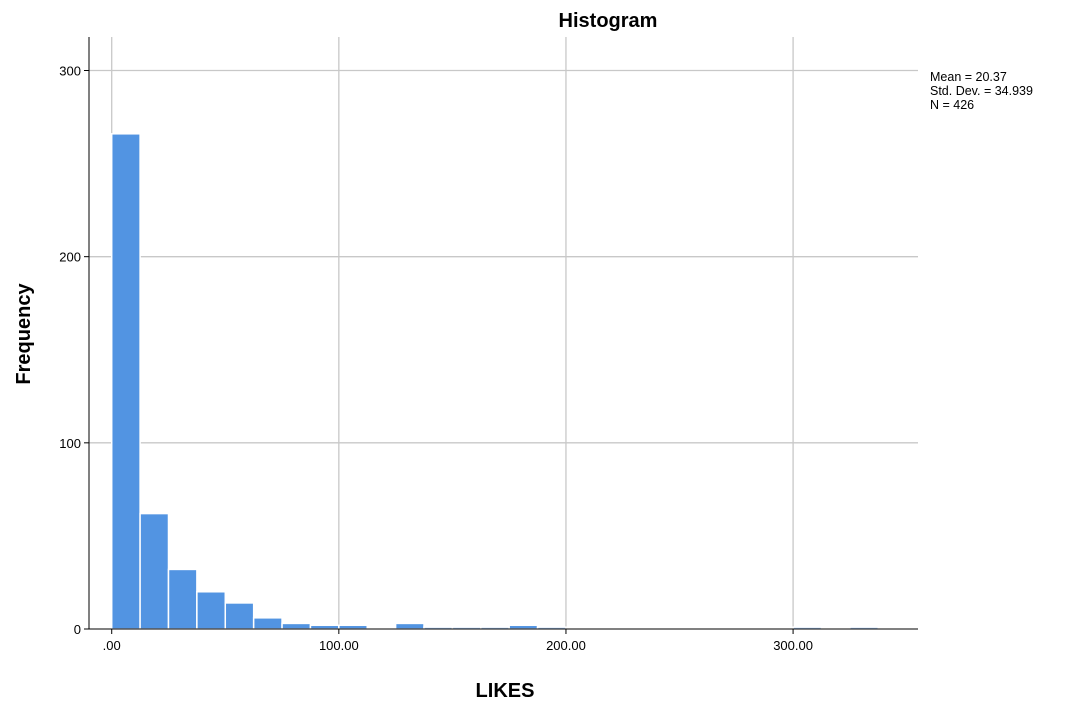 The image size is (1065, 704). I want to click on x-tick-label: 200.00, so click(566, 645).